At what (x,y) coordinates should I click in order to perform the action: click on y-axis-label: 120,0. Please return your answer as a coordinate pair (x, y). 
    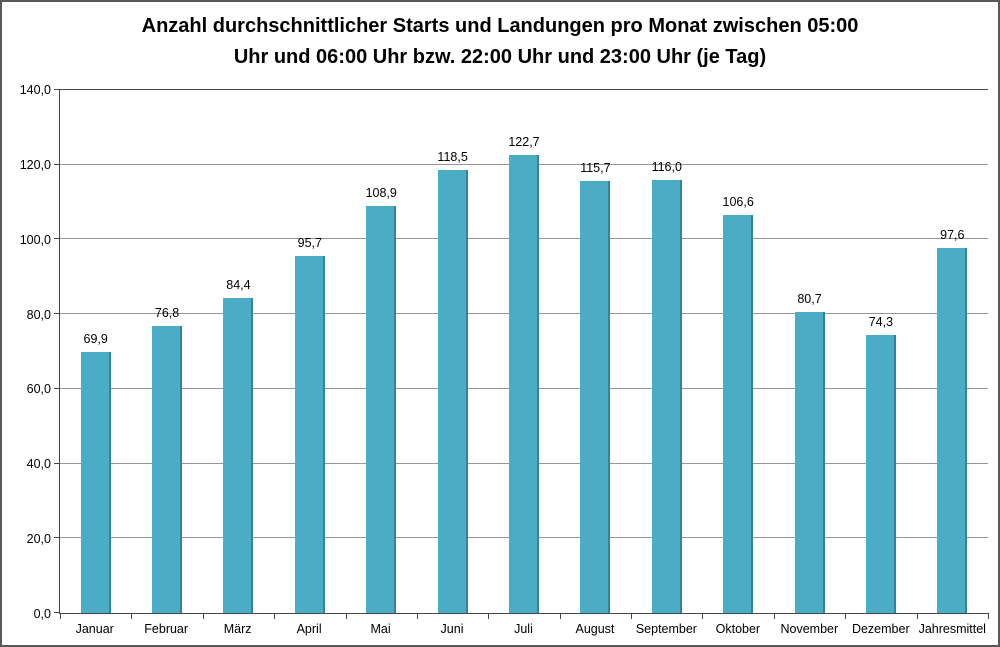
    Looking at the image, I should click on (35, 164).